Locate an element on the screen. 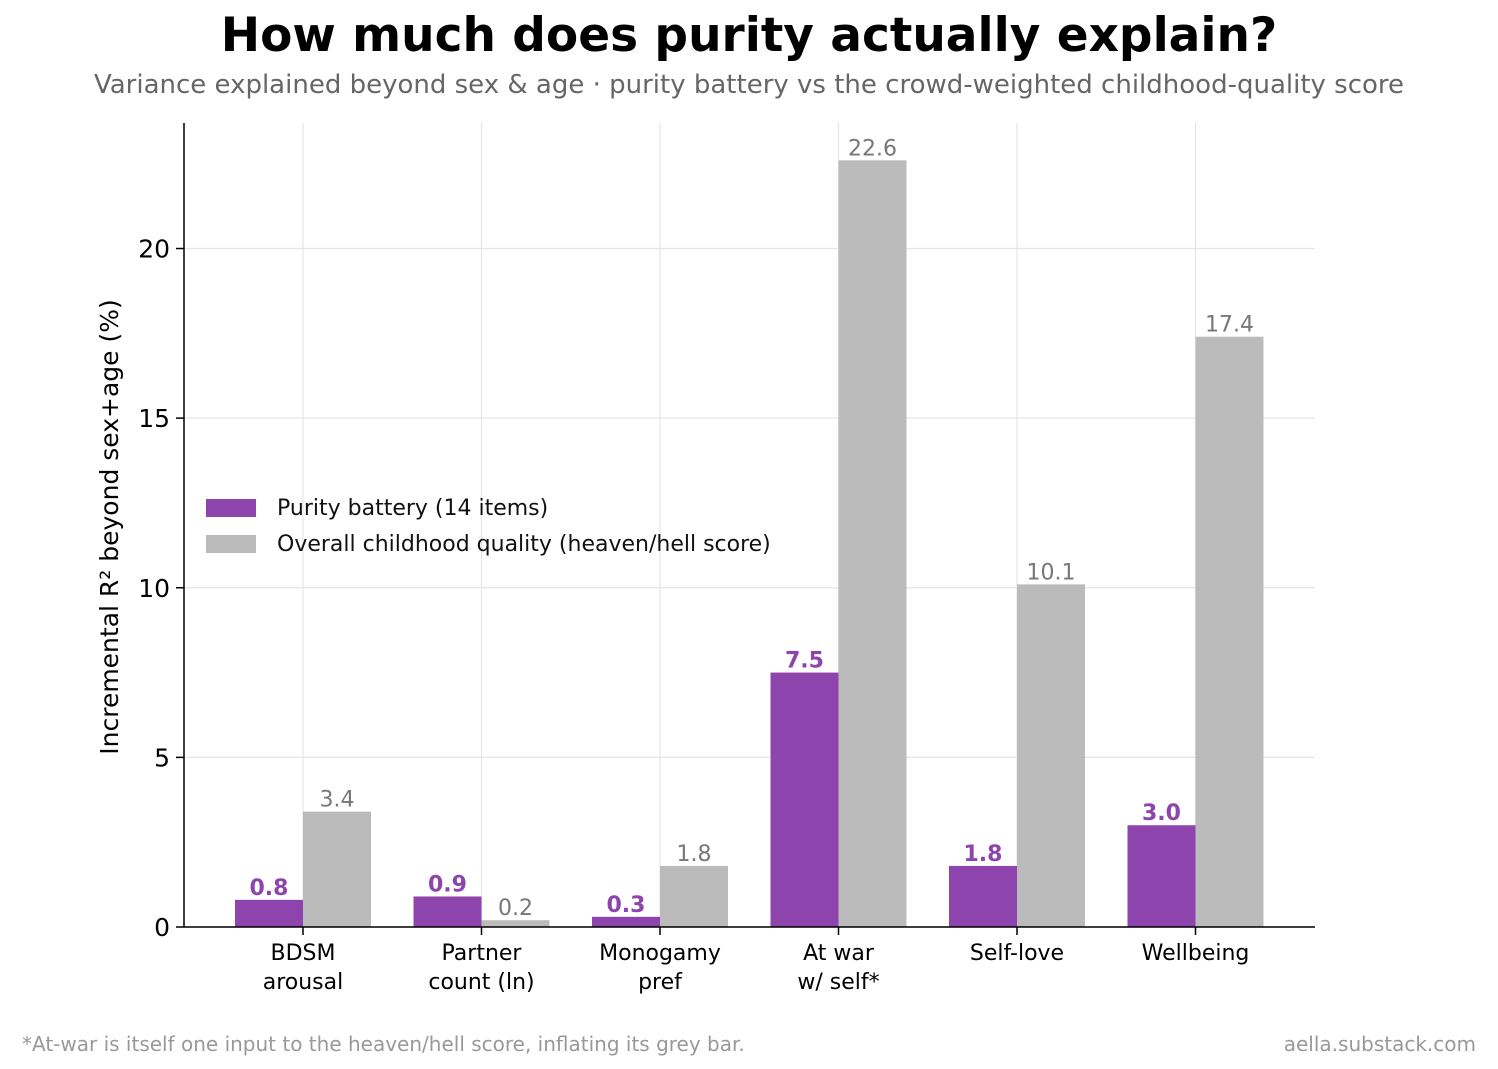 This screenshot has height=1069, width=1498. legend-label-purity: Purity battery (14 items) is located at coordinates (413, 508).